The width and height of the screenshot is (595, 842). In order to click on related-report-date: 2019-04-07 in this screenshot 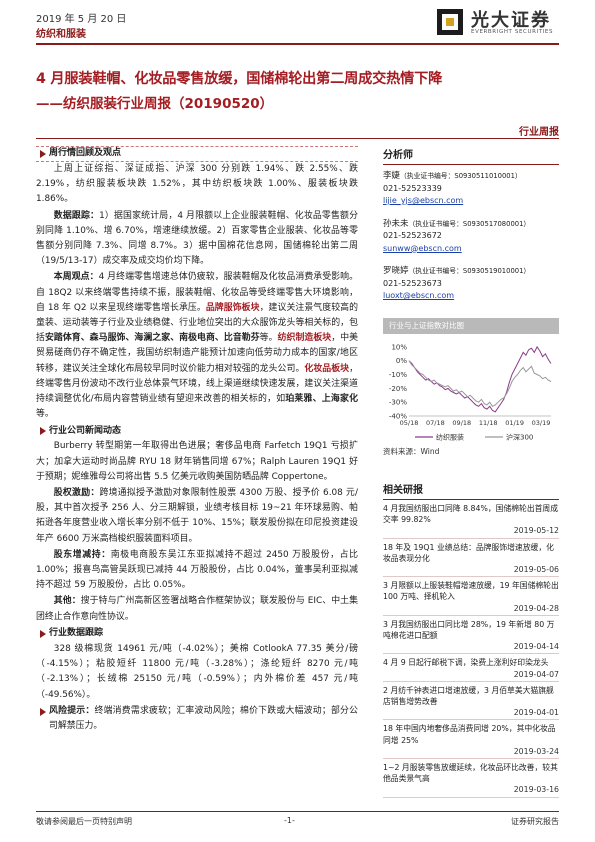, I will do `click(536, 674)`.